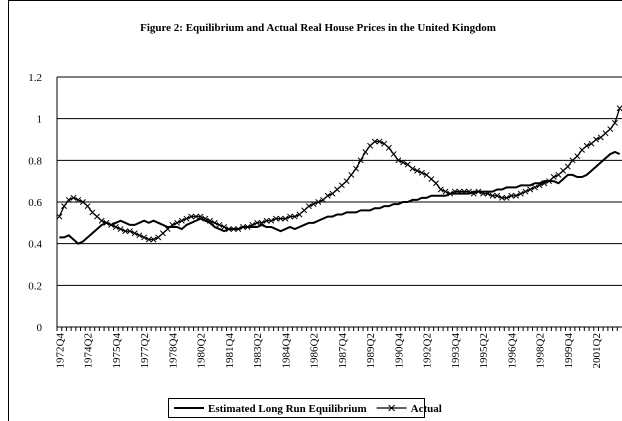 The height and width of the screenshot is (421, 622). What do you see at coordinates (343, 351) in the screenshot?
I see `x-tick-label: 1987Q4` at bounding box center [343, 351].